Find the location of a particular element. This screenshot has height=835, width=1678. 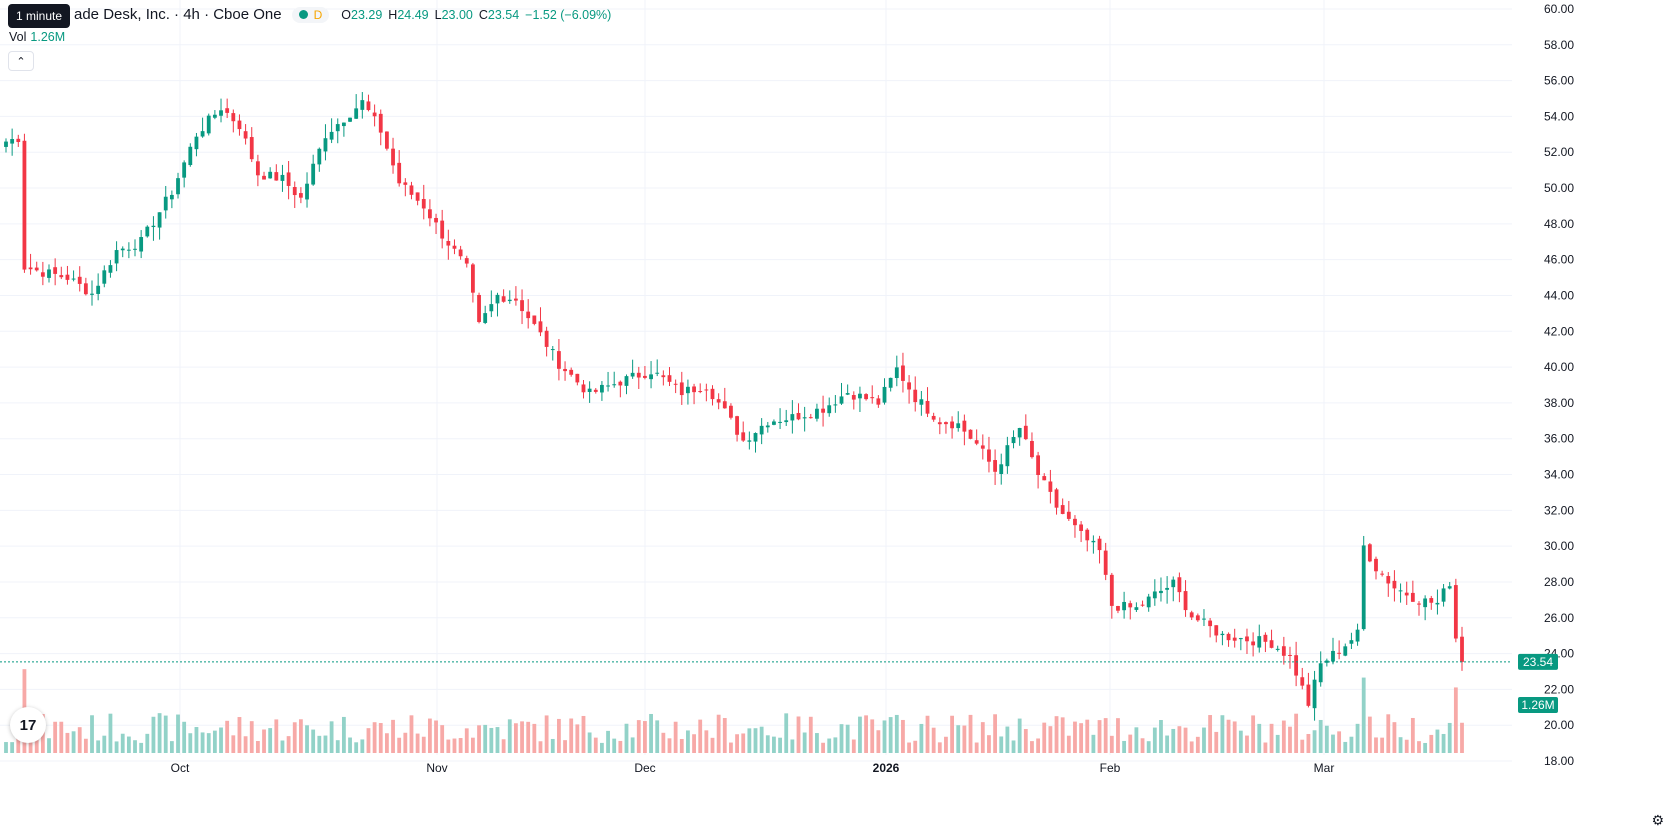

y-tick-label: 18.00 is located at coordinates (1559, 761).